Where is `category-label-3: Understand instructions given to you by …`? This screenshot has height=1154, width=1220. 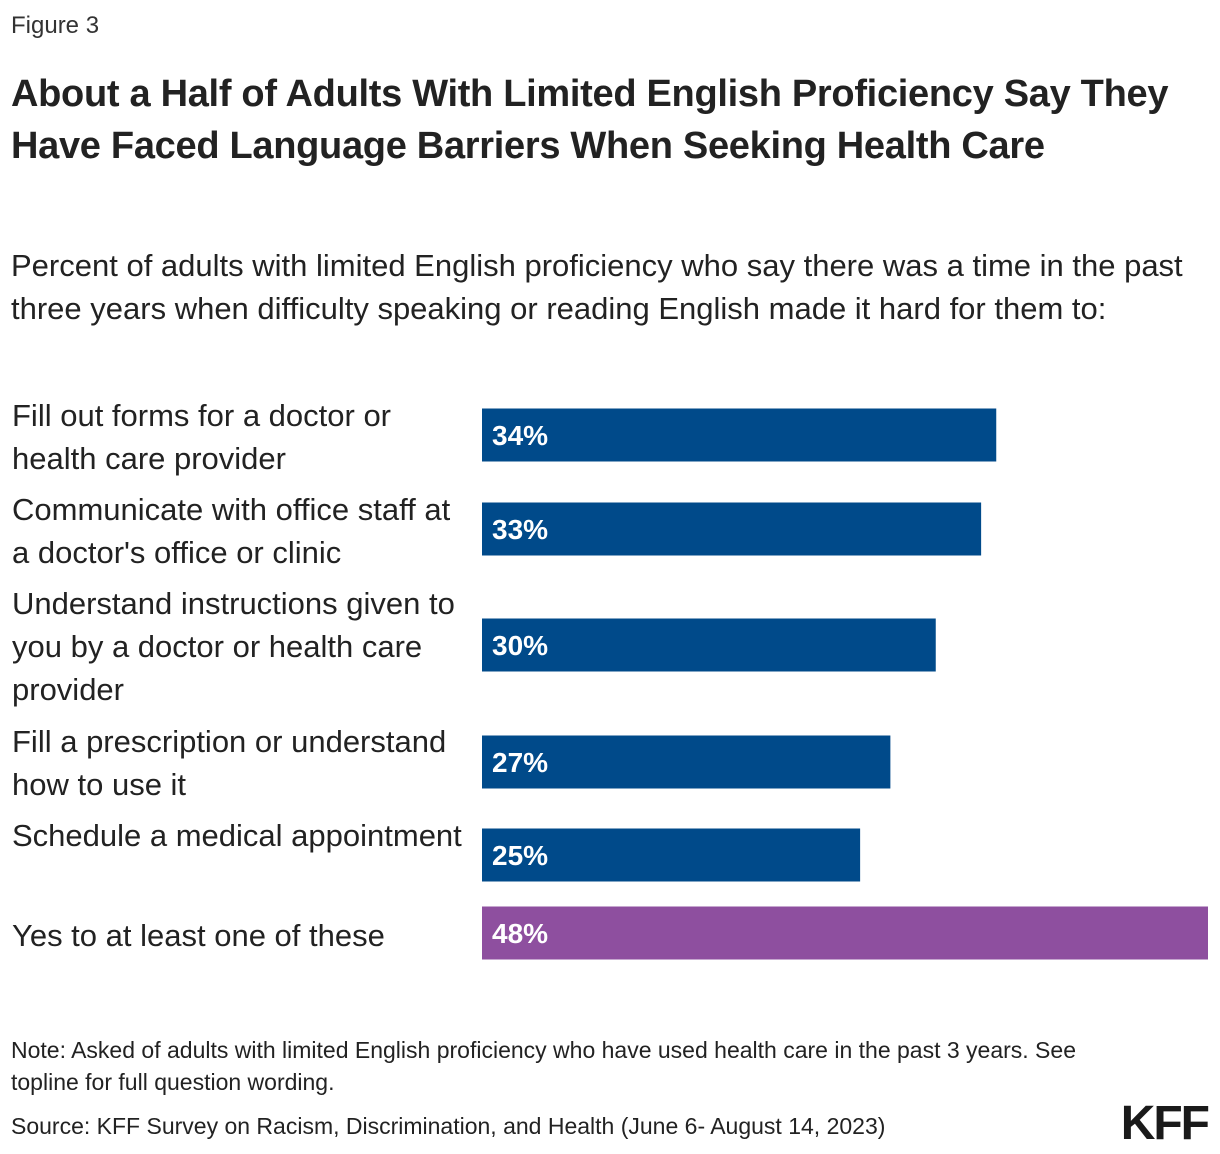 category-label-3: Understand instructions given to you by … is located at coordinates (233, 646).